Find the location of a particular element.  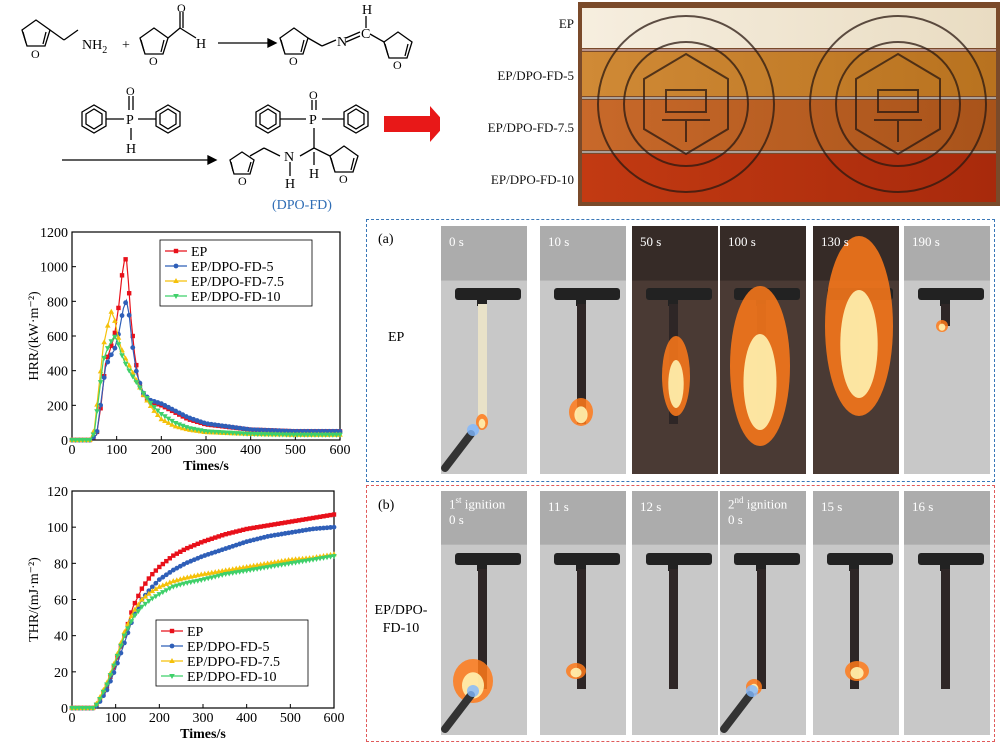

y-tick-label: 100 is located at coordinates (57, 528).